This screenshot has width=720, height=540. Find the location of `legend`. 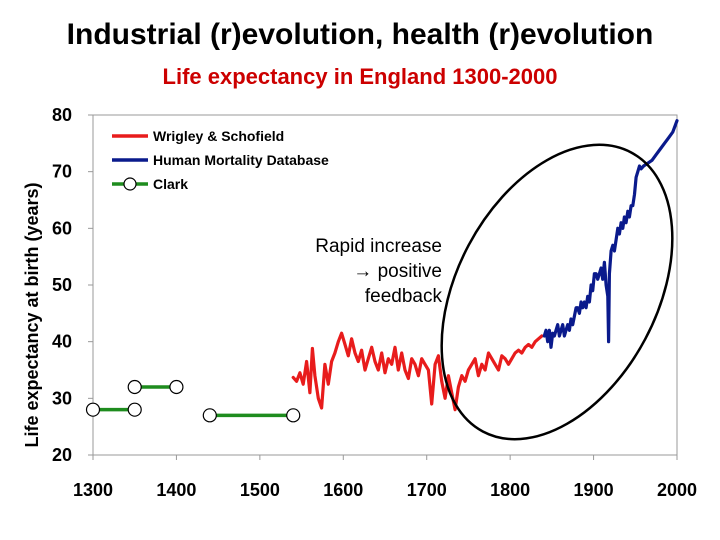

legend is located at coordinates (245, 164).